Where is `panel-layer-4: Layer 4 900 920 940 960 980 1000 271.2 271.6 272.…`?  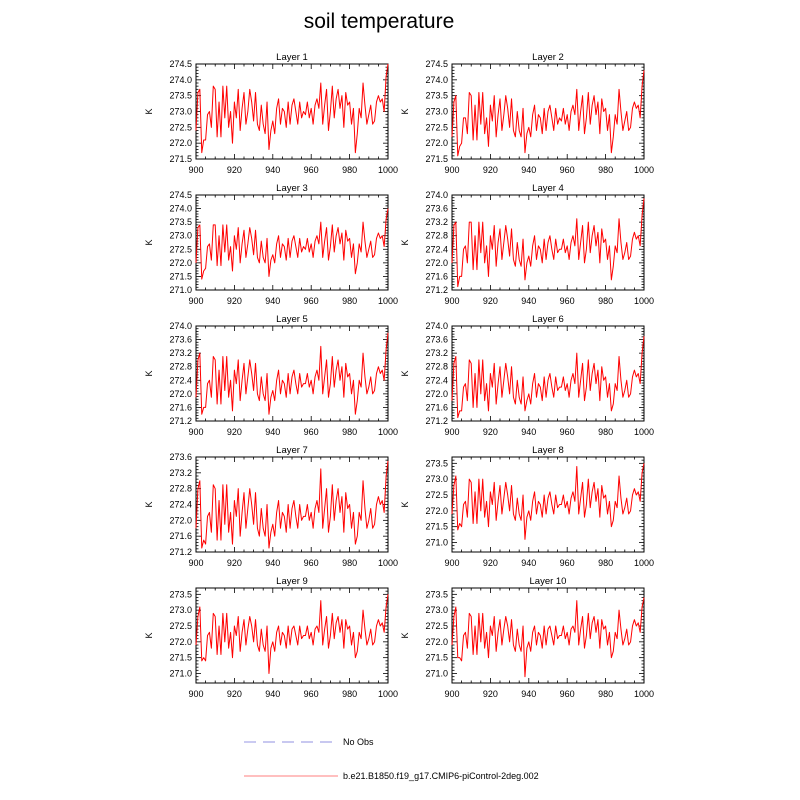
panel-layer-4: Layer 4 900 920 940 960 980 1000 271.2 271.6 272.… is located at coordinates (527, 244).